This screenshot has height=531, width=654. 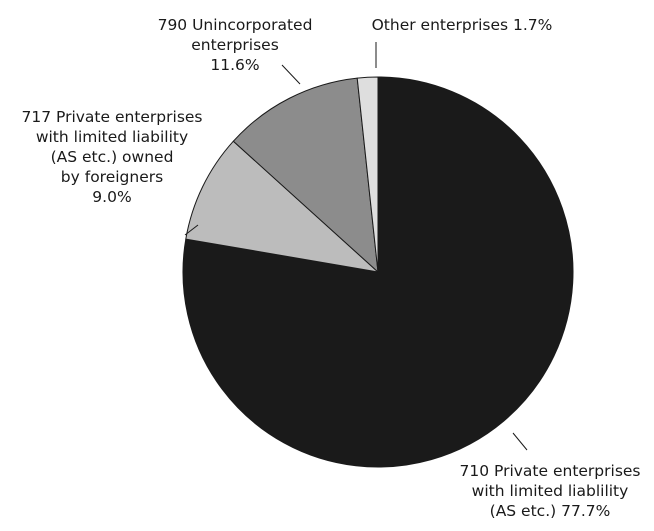 I want to click on pie-slice-717-private-enterprises-with-limited-liability-as-etc-owned-by-foreigners, so click(x=282, y=206).